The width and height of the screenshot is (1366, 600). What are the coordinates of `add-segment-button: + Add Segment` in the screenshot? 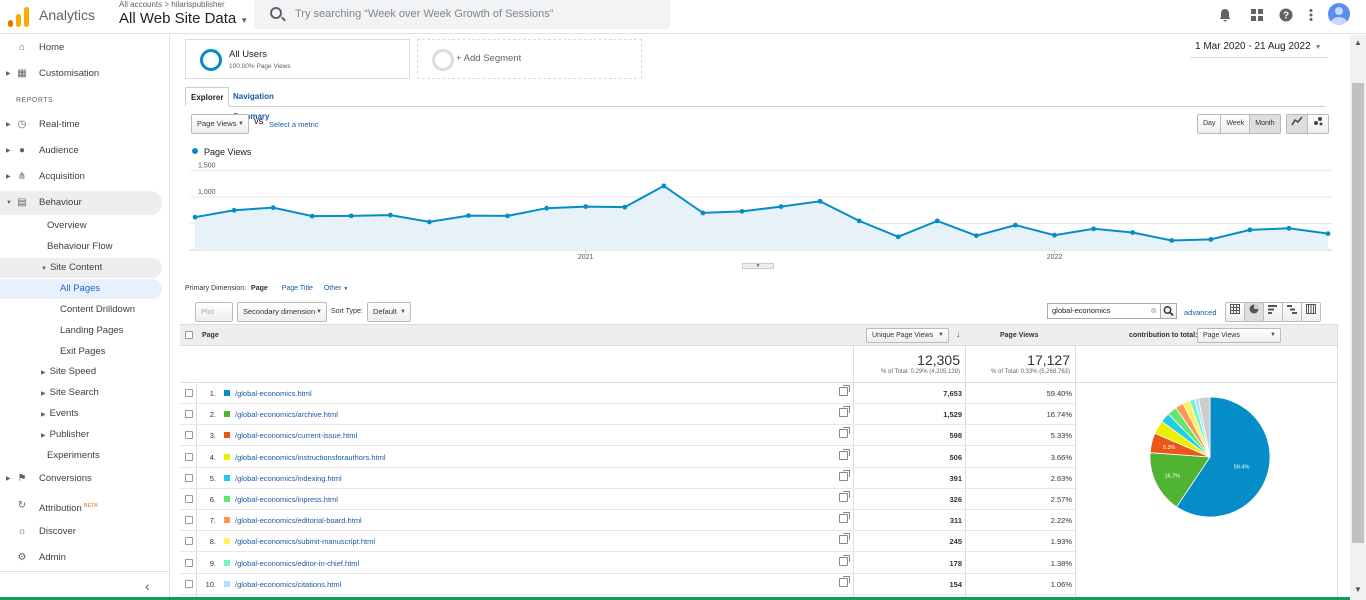 It's located at (529, 59).